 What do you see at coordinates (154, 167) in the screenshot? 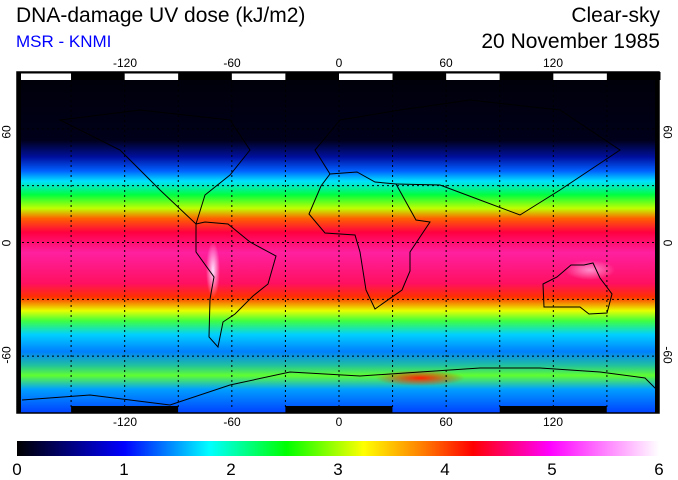
I see `north-america-coast` at bounding box center [154, 167].